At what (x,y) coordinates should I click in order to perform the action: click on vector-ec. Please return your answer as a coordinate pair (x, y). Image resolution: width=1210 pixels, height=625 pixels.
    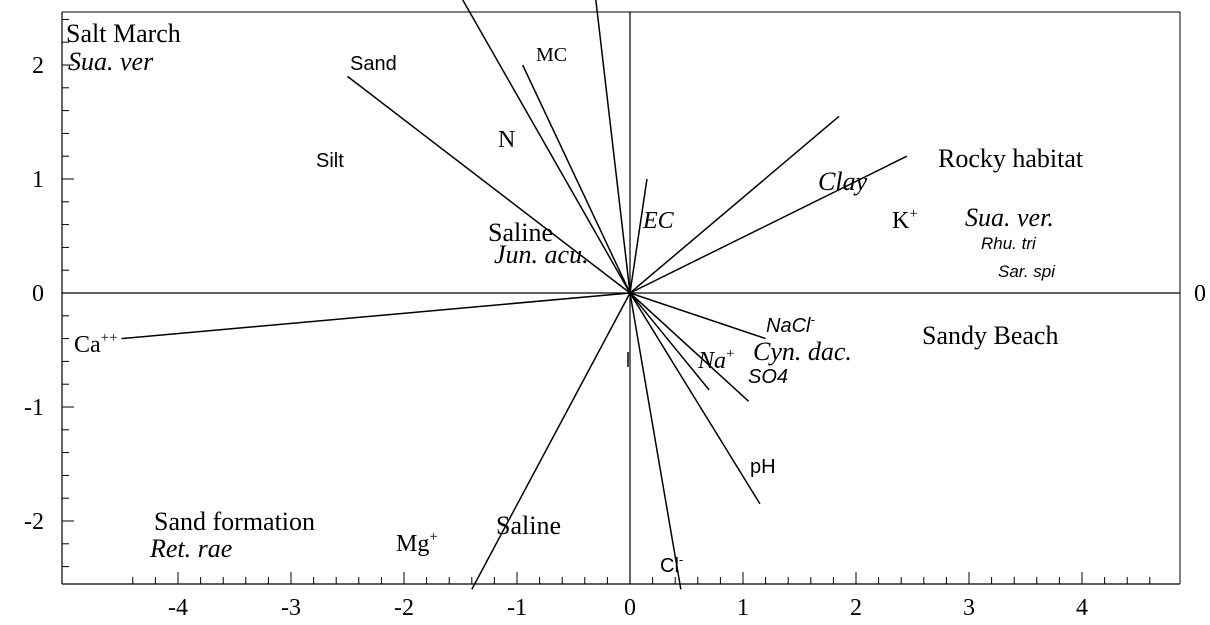
    Looking at the image, I should click on (638, 236).